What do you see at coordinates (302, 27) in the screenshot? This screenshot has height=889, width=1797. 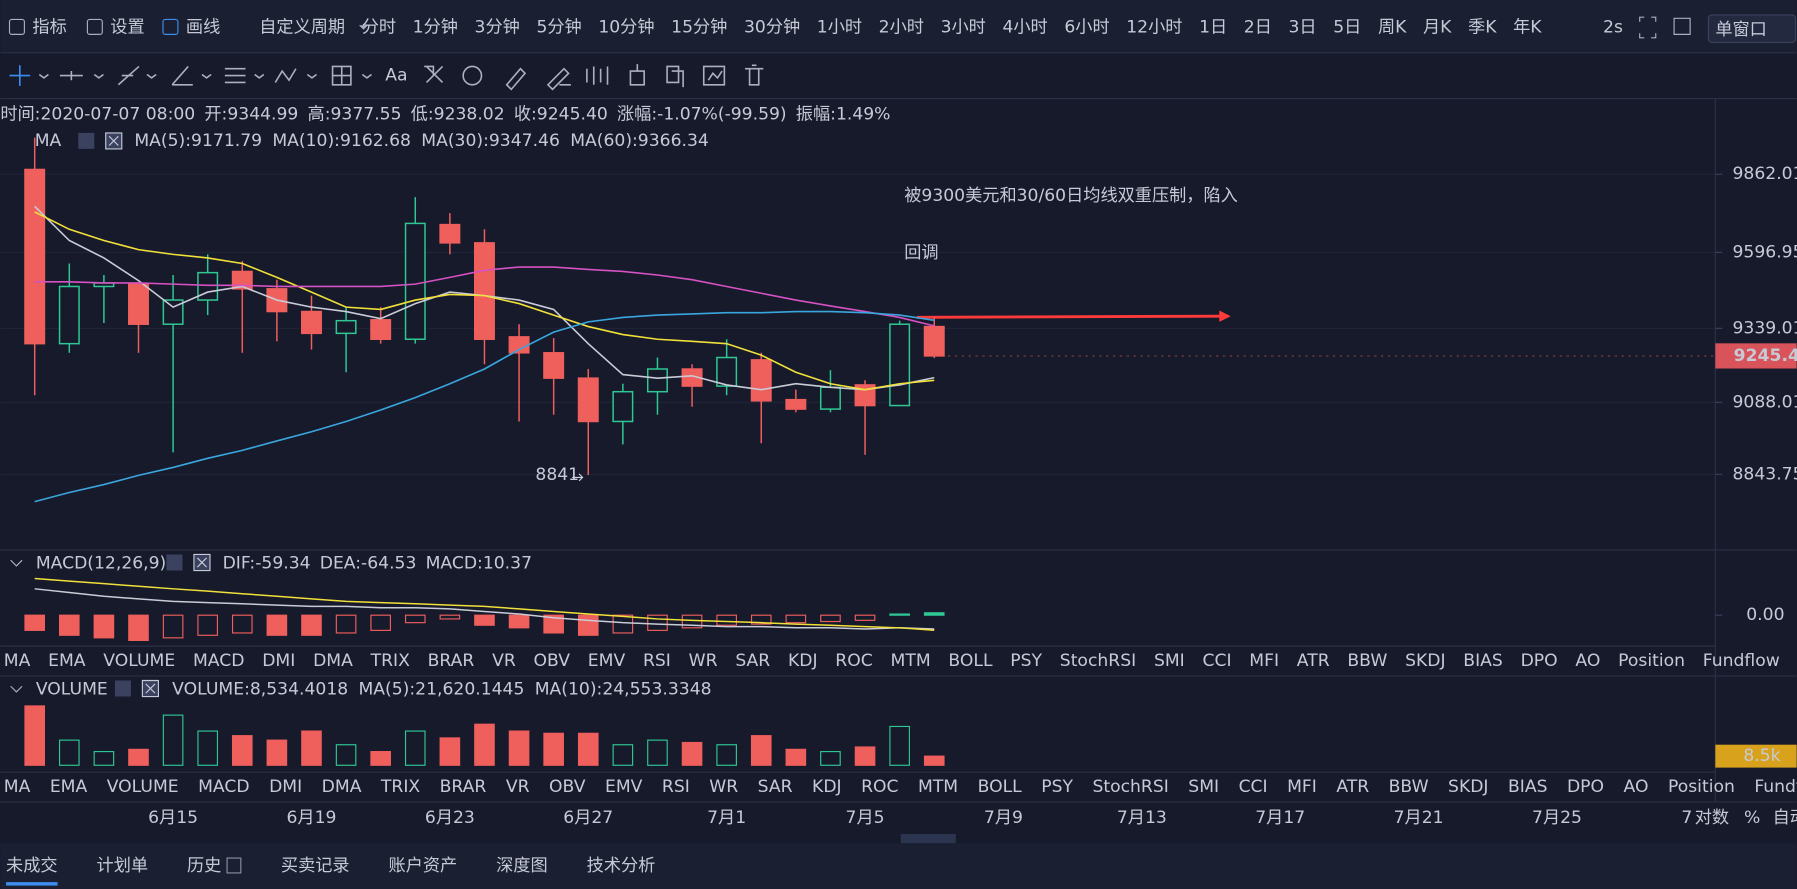 I see `period-button: 自定义周期` at bounding box center [302, 27].